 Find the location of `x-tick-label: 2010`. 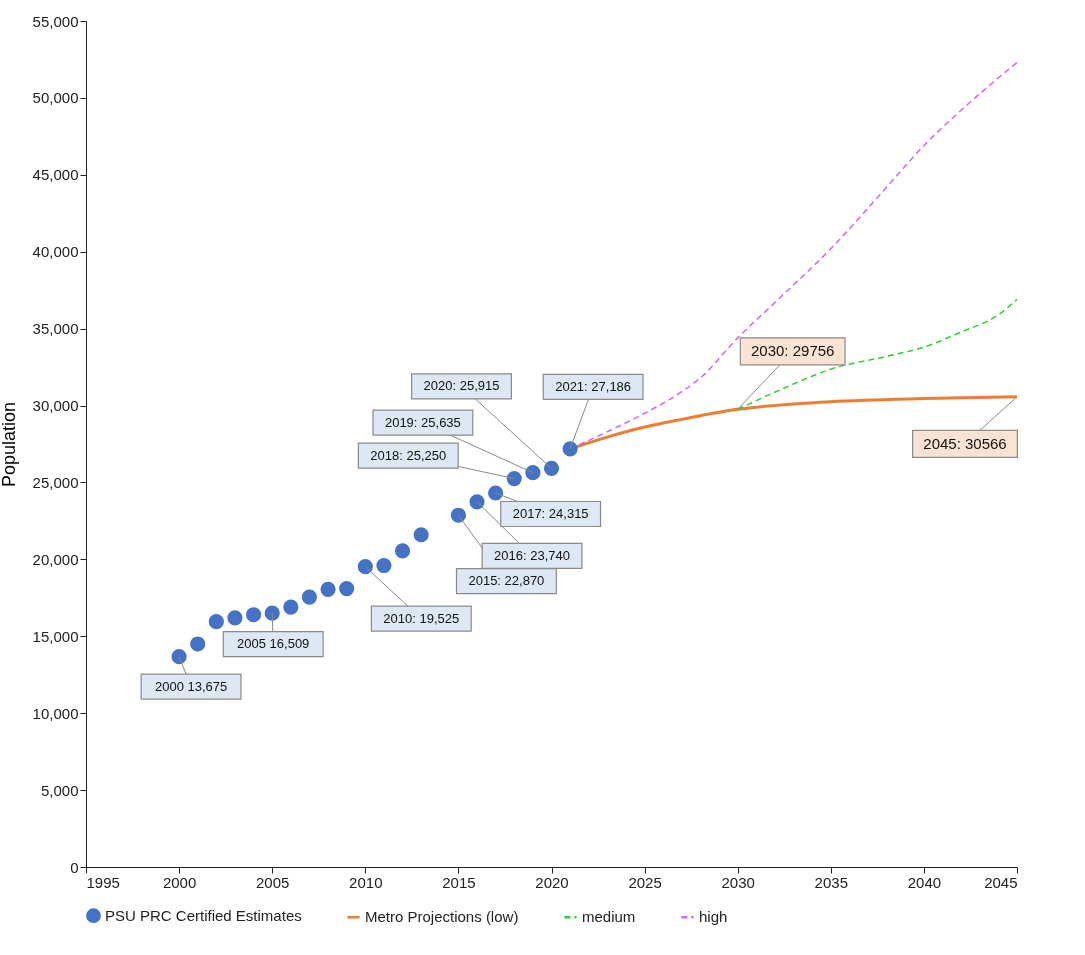

x-tick-label: 2010 is located at coordinates (366, 882).